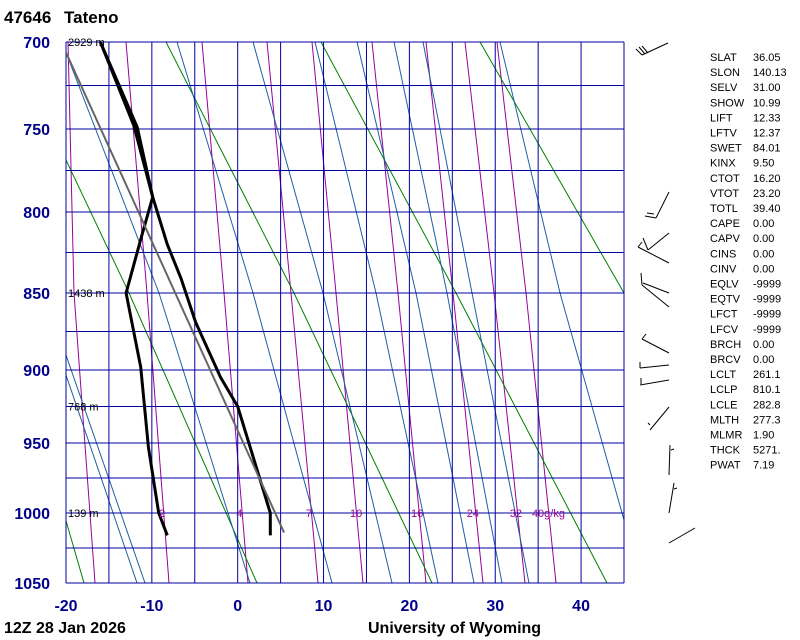 This screenshot has height=640, width=800. I want to click on index-key: MLMR, so click(726, 436).